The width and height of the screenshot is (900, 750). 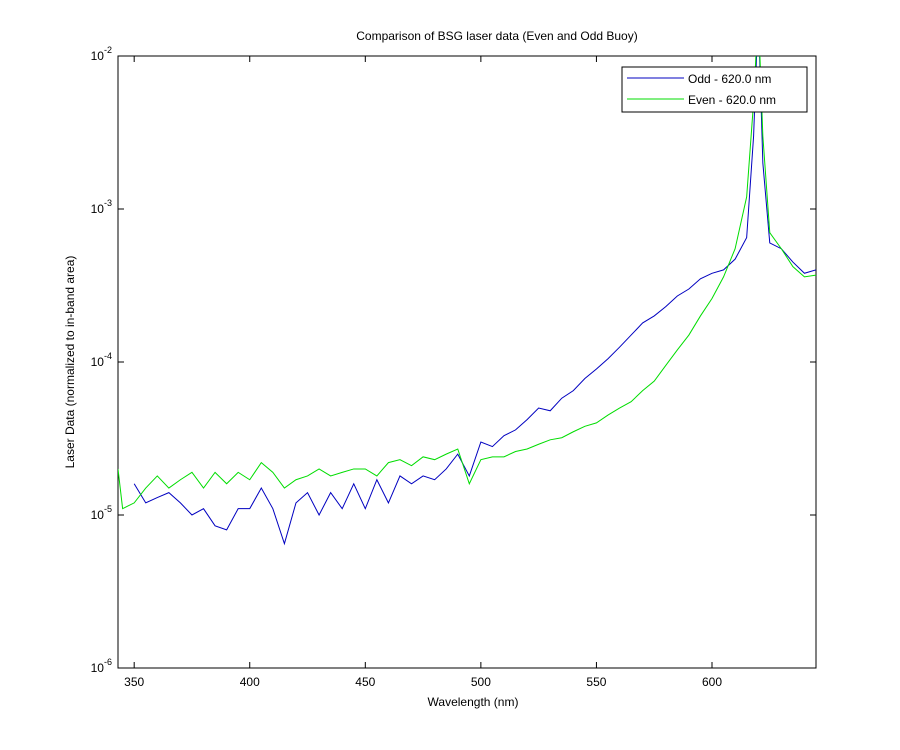 I want to click on legend-label: Odd - 620.0 nm, so click(x=729, y=79).